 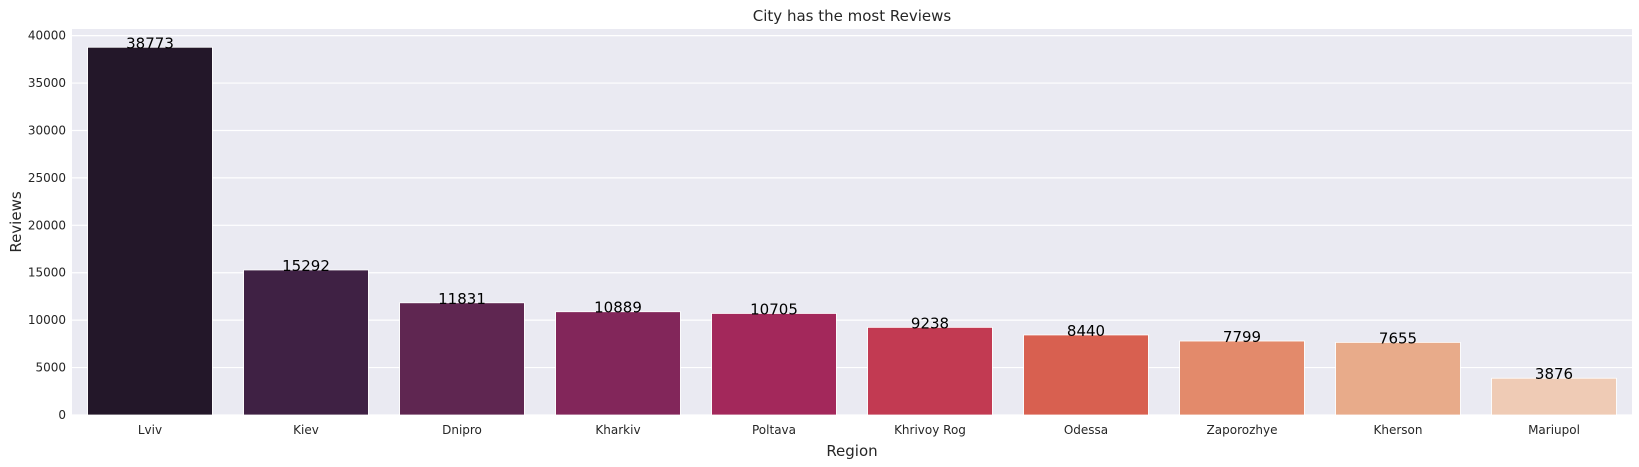 I want to click on data-label: 15292, so click(x=306, y=266).